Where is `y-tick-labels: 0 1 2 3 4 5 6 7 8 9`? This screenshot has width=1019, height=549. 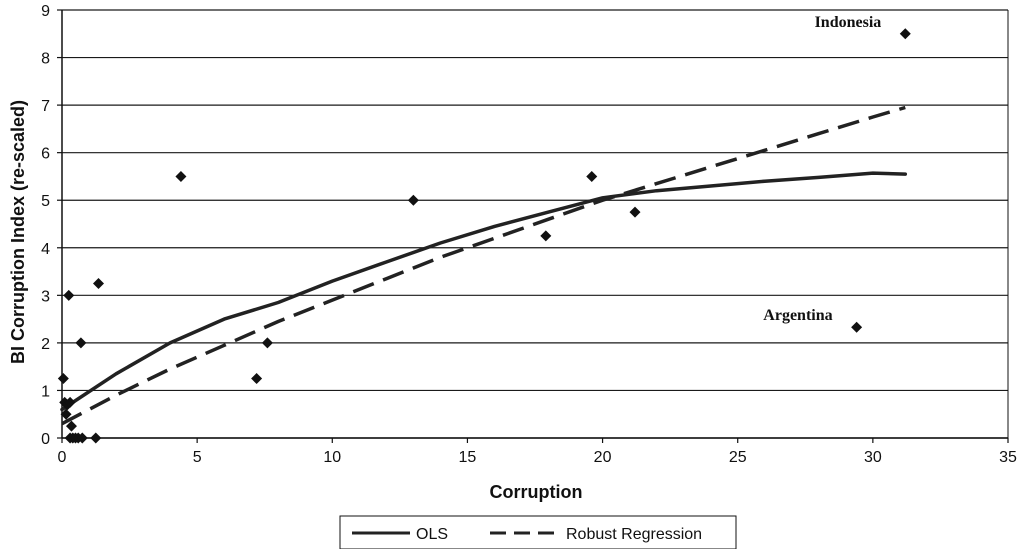
y-tick-labels: 0 1 2 3 4 5 6 7 8 9 is located at coordinates (45, 225).